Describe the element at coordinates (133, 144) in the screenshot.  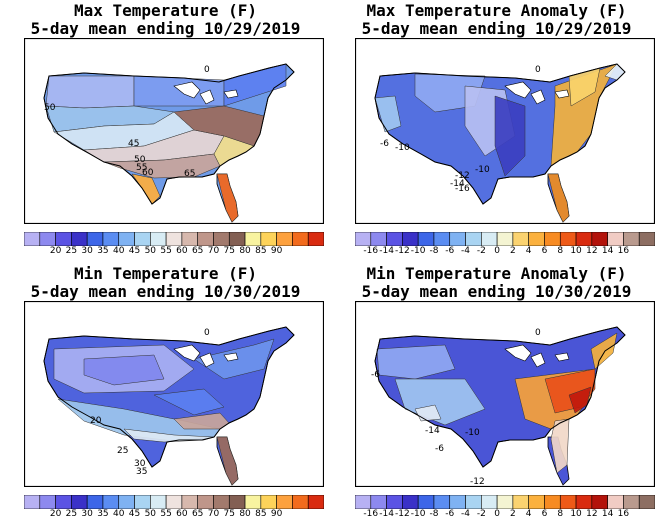
I see `contour-label: 45` at that location.